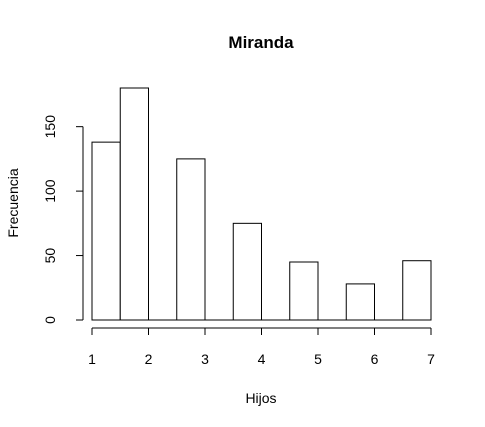  I want to click on x-tick-label: 7, so click(431, 359).